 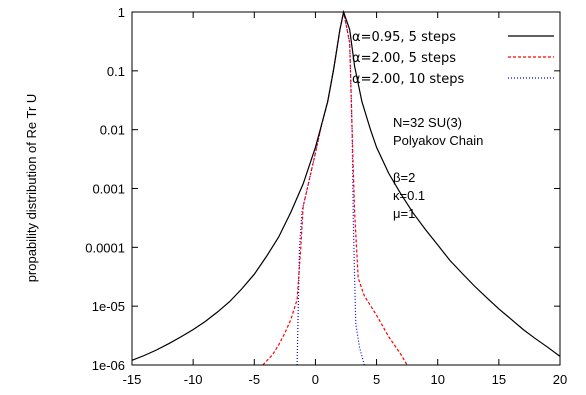 What do you see at coordinates (108, 306) in the screenshot?
I see `y-tick-label: 1e-05` at bounding box center [108, 306].